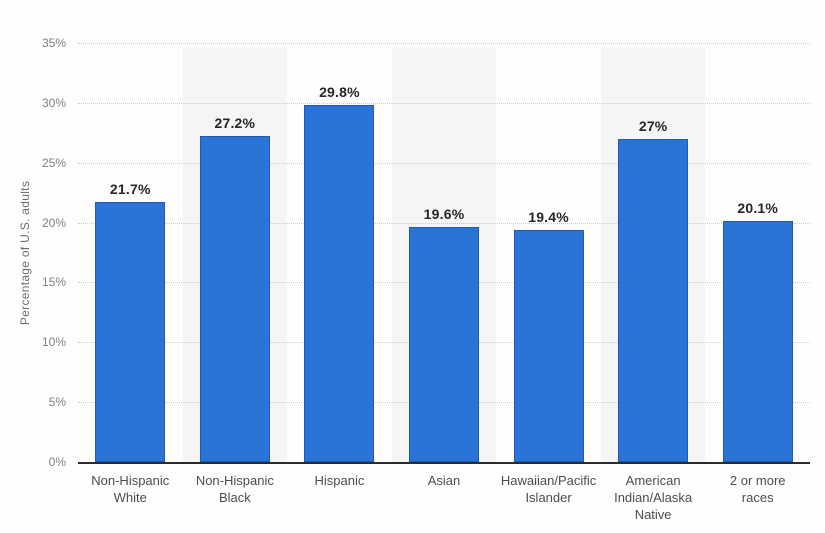  Describe the element at coordinates (53, 342) in the screenshot. I see `y-tick-label: 10%` at that location.